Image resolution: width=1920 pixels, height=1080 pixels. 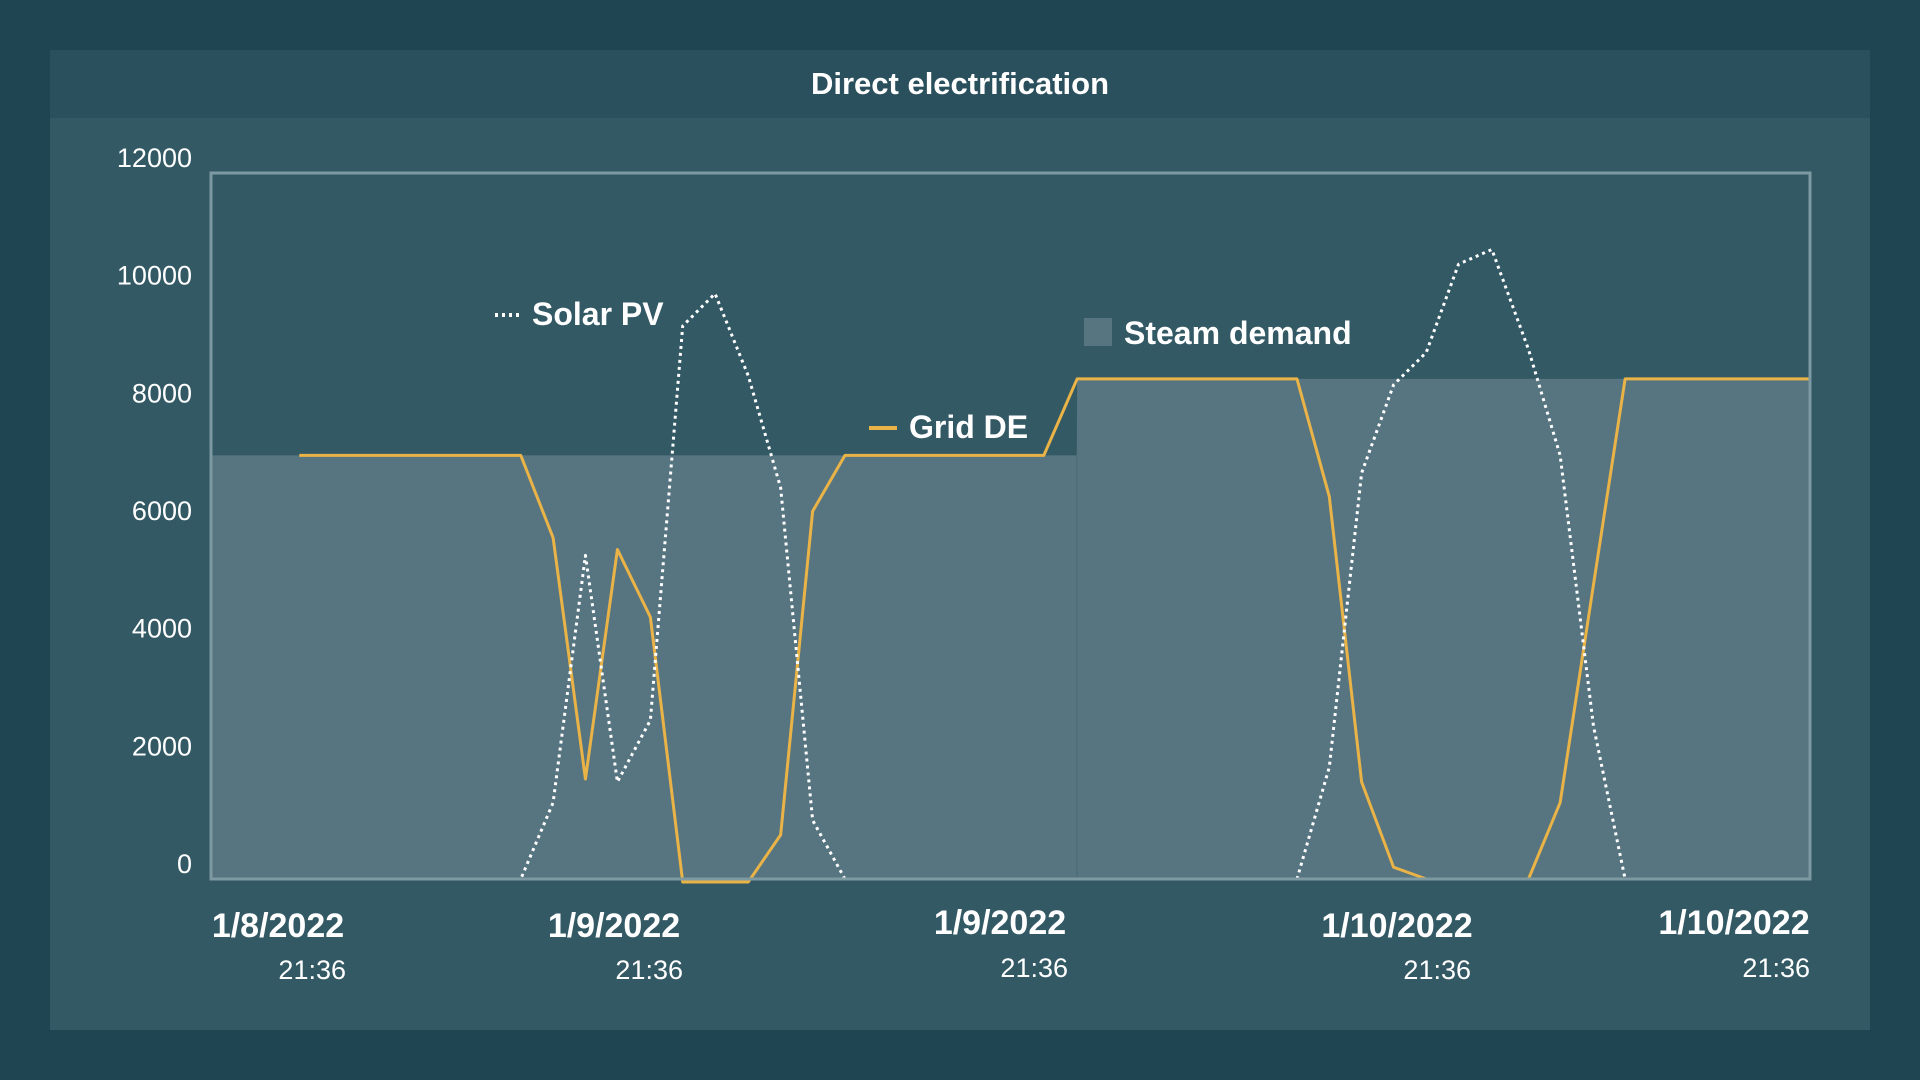 What do you see at coordinates (1238, 333) in the screenshot?
I see `steam-demand-legend-label: Steam demand` at bounding box center [1238, 333].